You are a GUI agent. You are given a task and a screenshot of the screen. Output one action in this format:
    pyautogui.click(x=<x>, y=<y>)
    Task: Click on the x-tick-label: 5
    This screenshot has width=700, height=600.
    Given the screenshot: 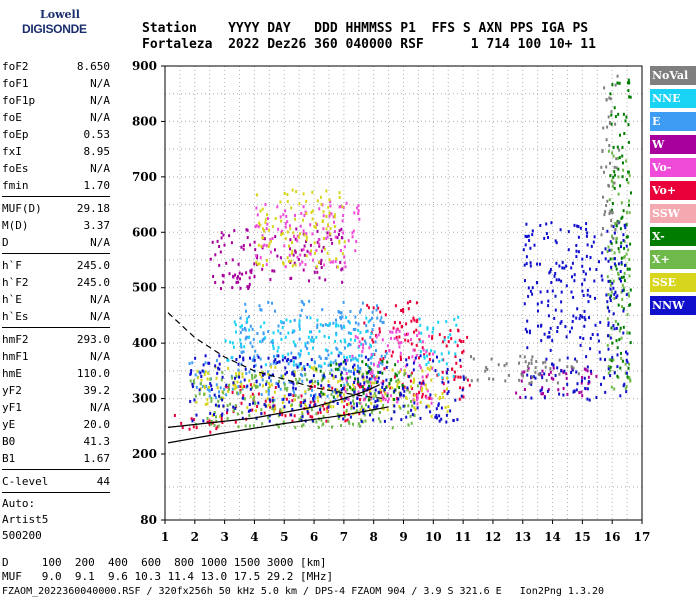 What is the action you would take?
    pyautogui.click(x=284, y=537)
    